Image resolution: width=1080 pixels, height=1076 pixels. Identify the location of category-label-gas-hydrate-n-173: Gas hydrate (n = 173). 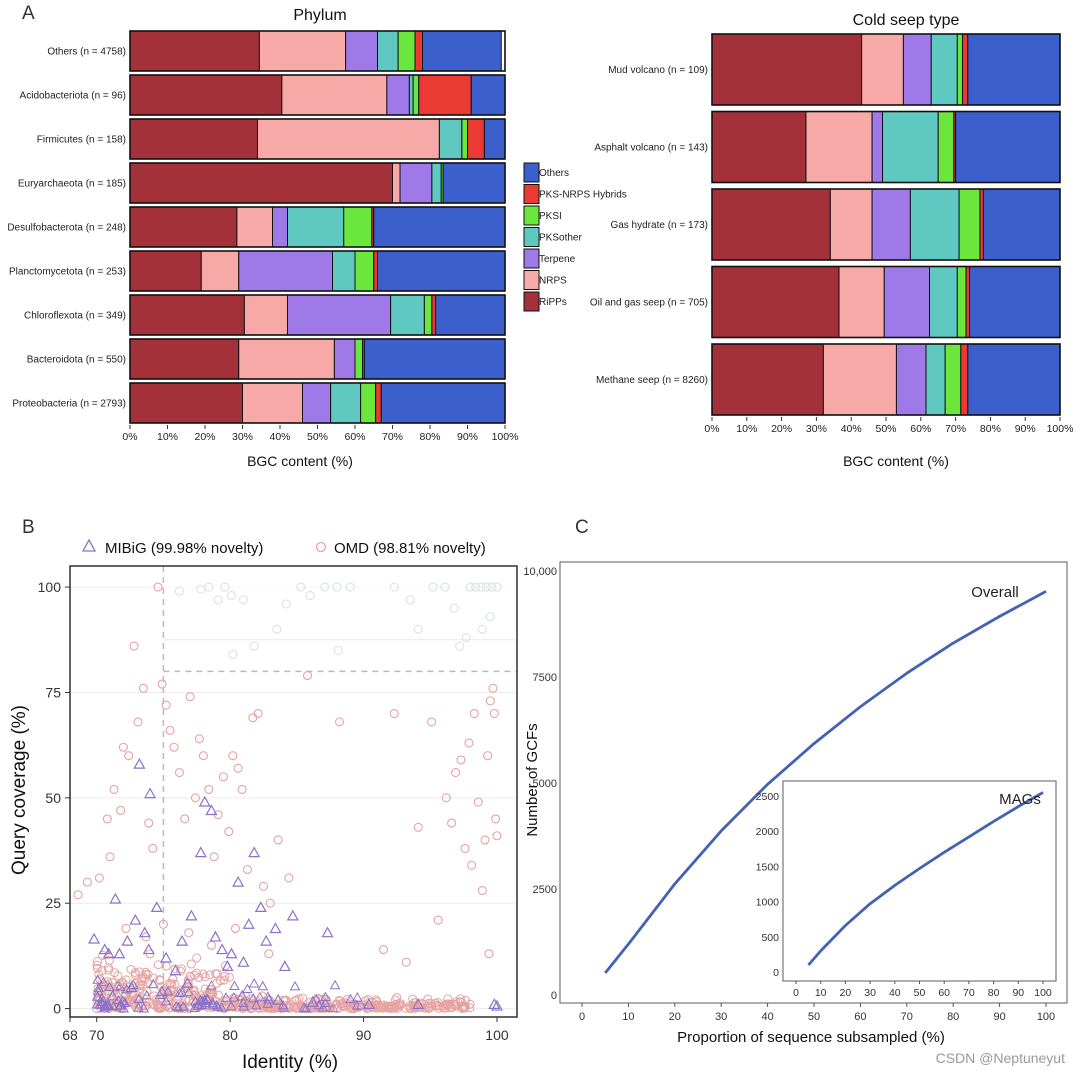
(659, 225).